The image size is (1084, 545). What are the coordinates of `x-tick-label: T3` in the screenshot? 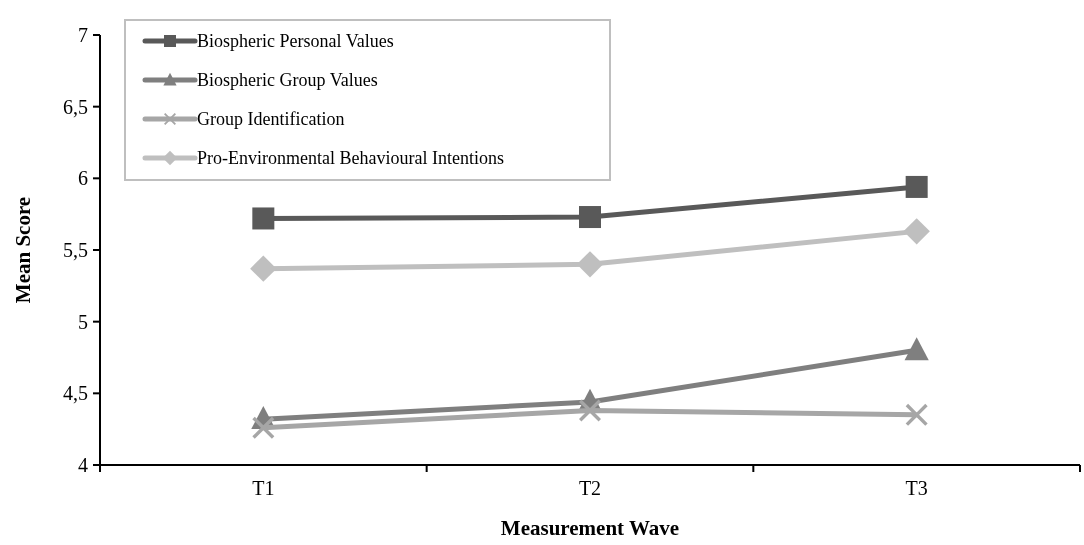 It's located at (916, 488).